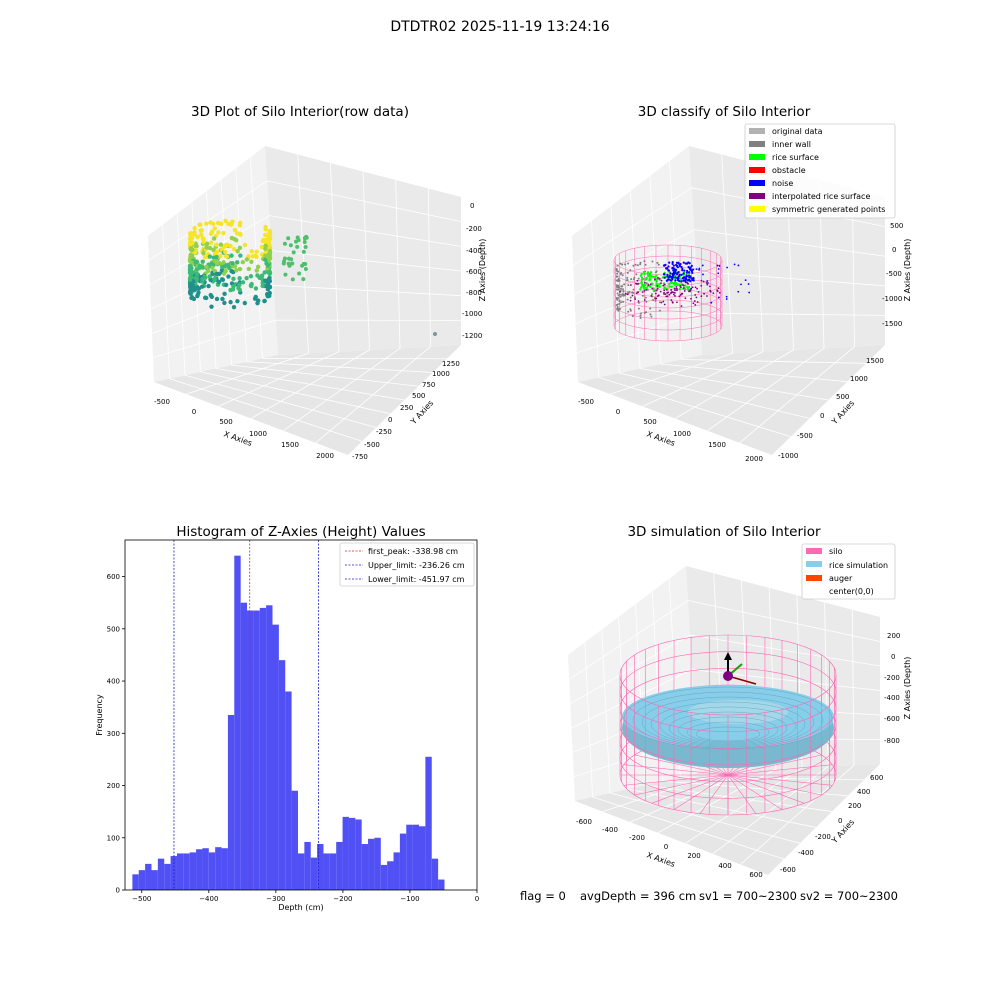  I want to click on histogram-x-tick-label: −200, so click(342, 899).